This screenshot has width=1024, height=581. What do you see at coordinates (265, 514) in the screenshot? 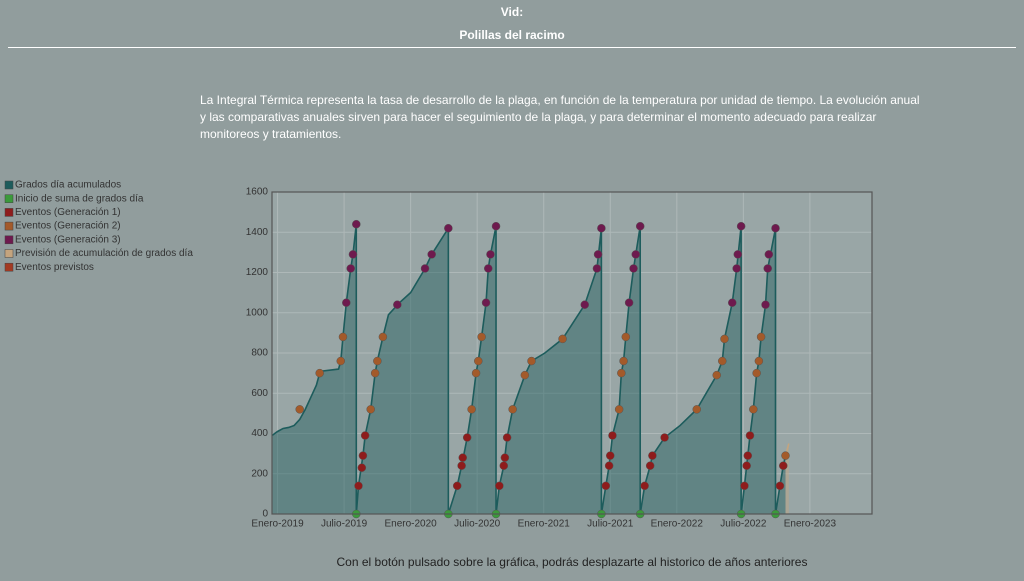
I see `y-tick-label: 0` at bounding box center [265, 514].